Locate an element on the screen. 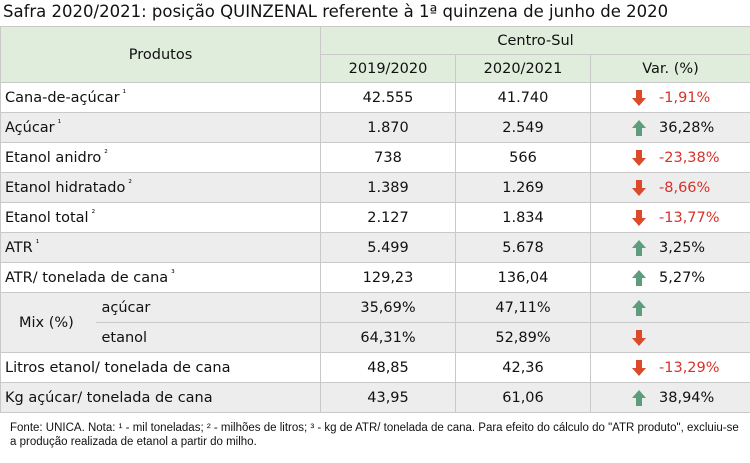 This screenshot has height=463, width=750. product-name: ATR/ tonelada de cana is located at coordinates (87, 278).